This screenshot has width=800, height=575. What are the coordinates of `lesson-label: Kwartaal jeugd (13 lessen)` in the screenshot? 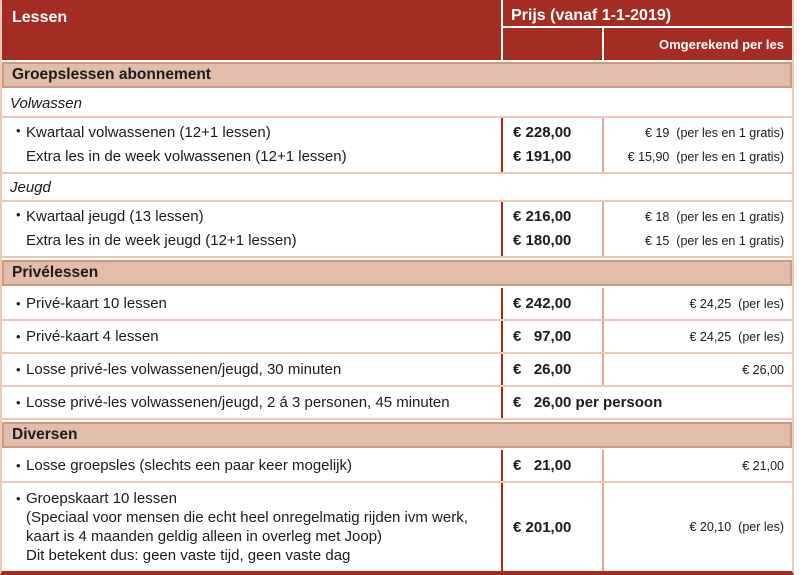 It's located at (115, 216).